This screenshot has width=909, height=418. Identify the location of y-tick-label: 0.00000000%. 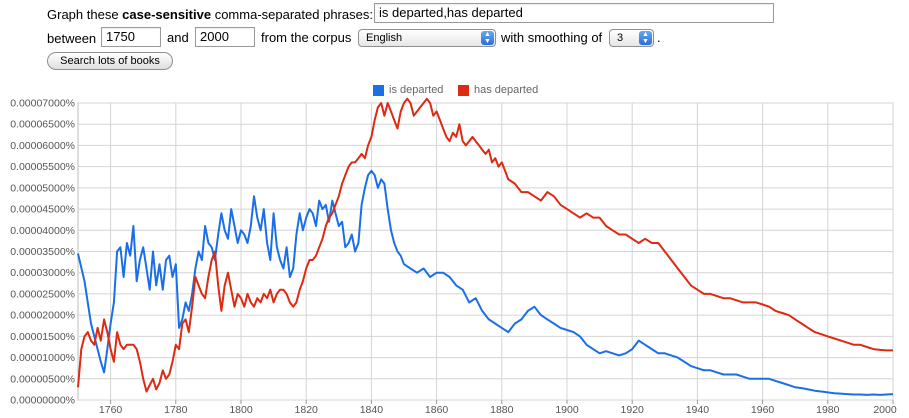
(42, 401).